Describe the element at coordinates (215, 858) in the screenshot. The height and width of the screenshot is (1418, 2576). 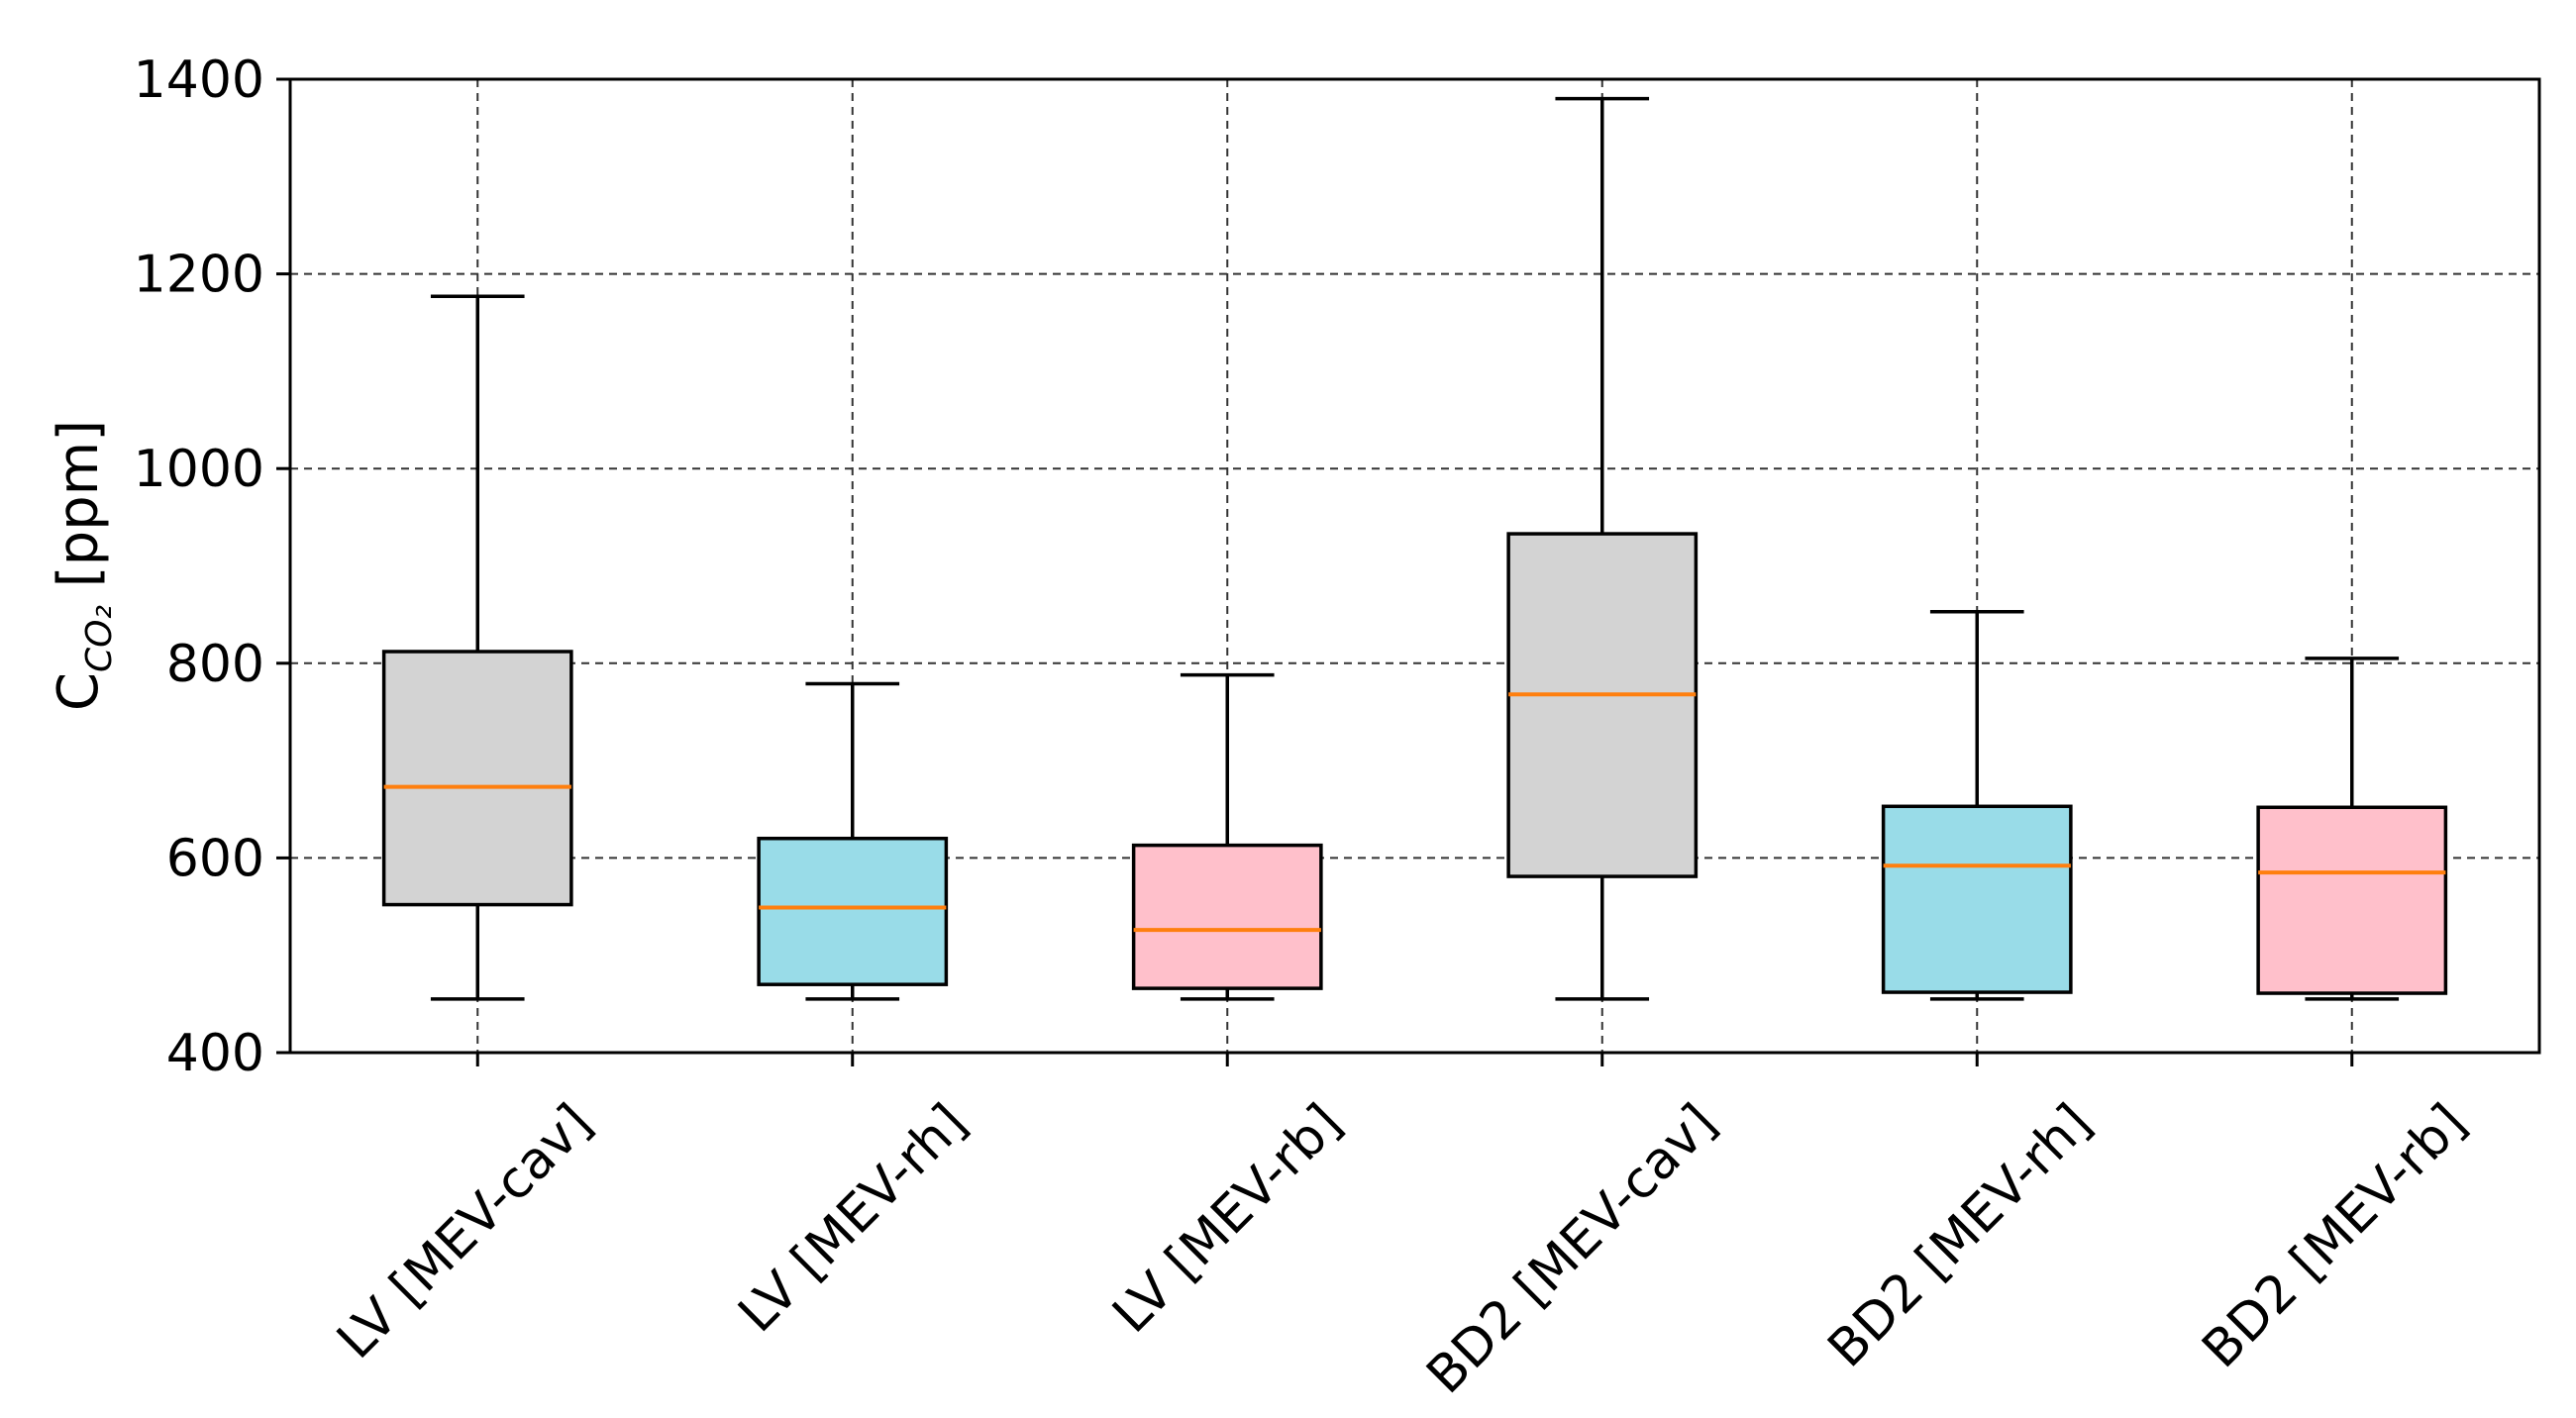
I see `y-tick-label: 600` at that location.